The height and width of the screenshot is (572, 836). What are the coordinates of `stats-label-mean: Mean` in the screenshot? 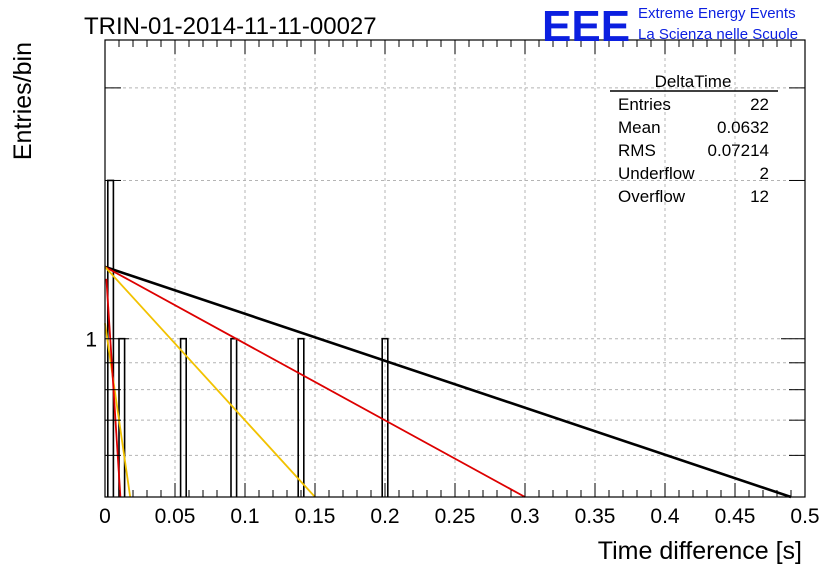 It's located at (639, 127).